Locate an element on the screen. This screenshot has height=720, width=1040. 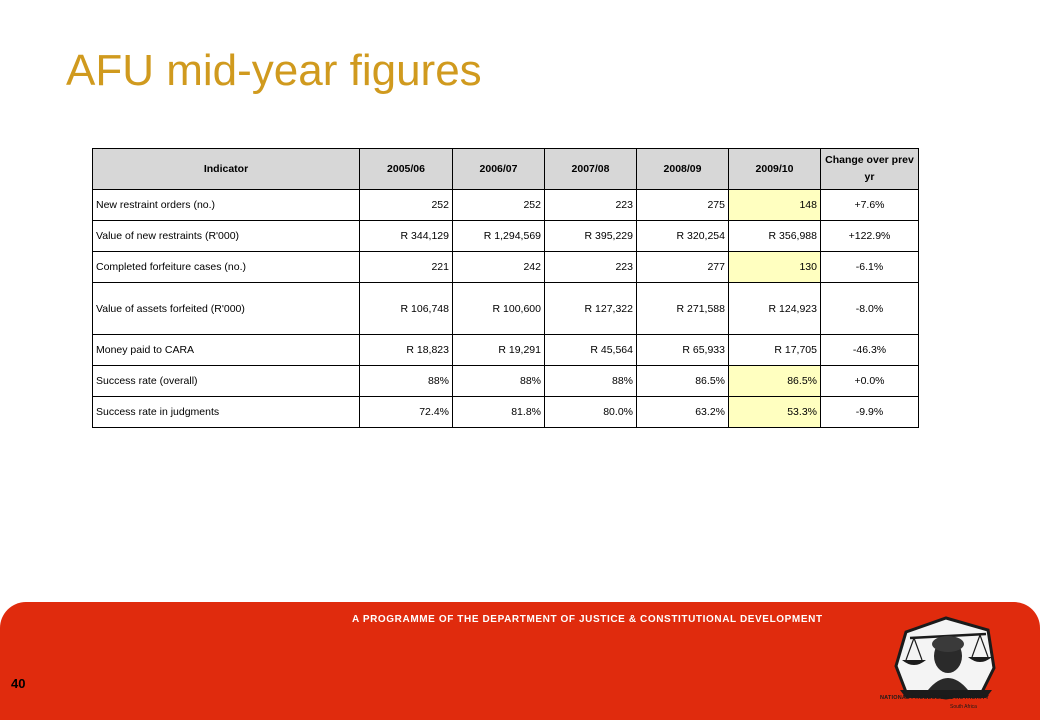
cell-2007-08: 88% is located at coordinates (590, 381).